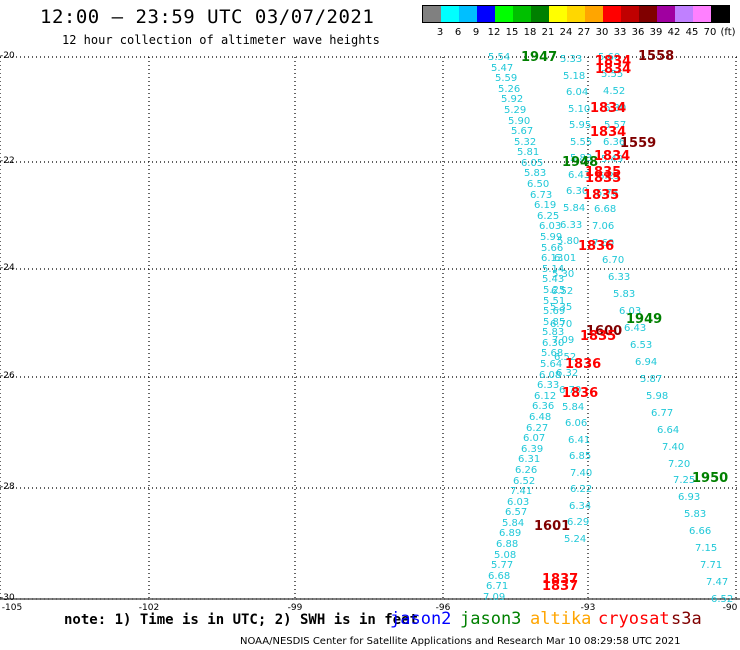 This screenshot has width=740, height=650. I want to click on wave-height-label: 6.13, so click(552, 258).